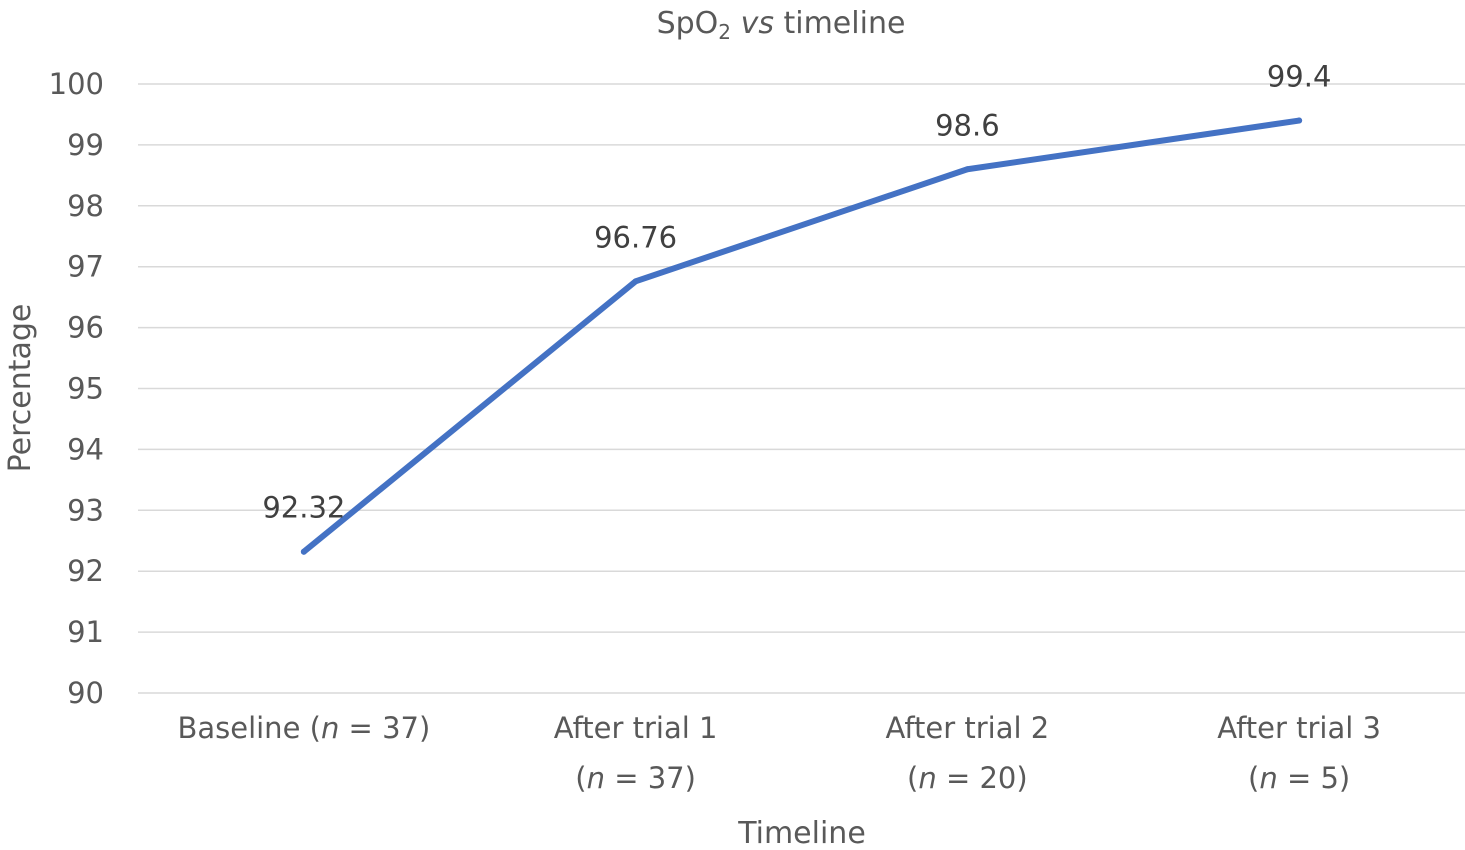 This screenshot has height=850, width=1465. I want to click on y-tick-label: 95, so click(85, 389).